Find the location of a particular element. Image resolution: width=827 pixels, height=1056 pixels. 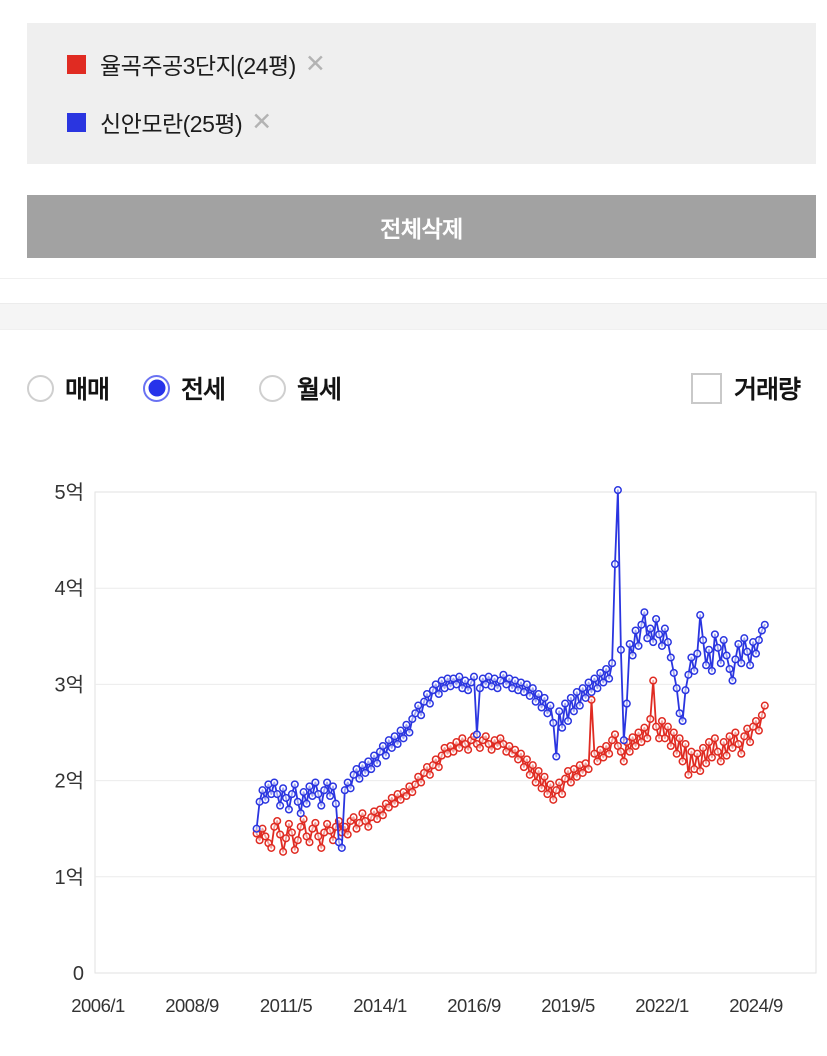

svg-text: 5억 is located at coordinates (69, 492).